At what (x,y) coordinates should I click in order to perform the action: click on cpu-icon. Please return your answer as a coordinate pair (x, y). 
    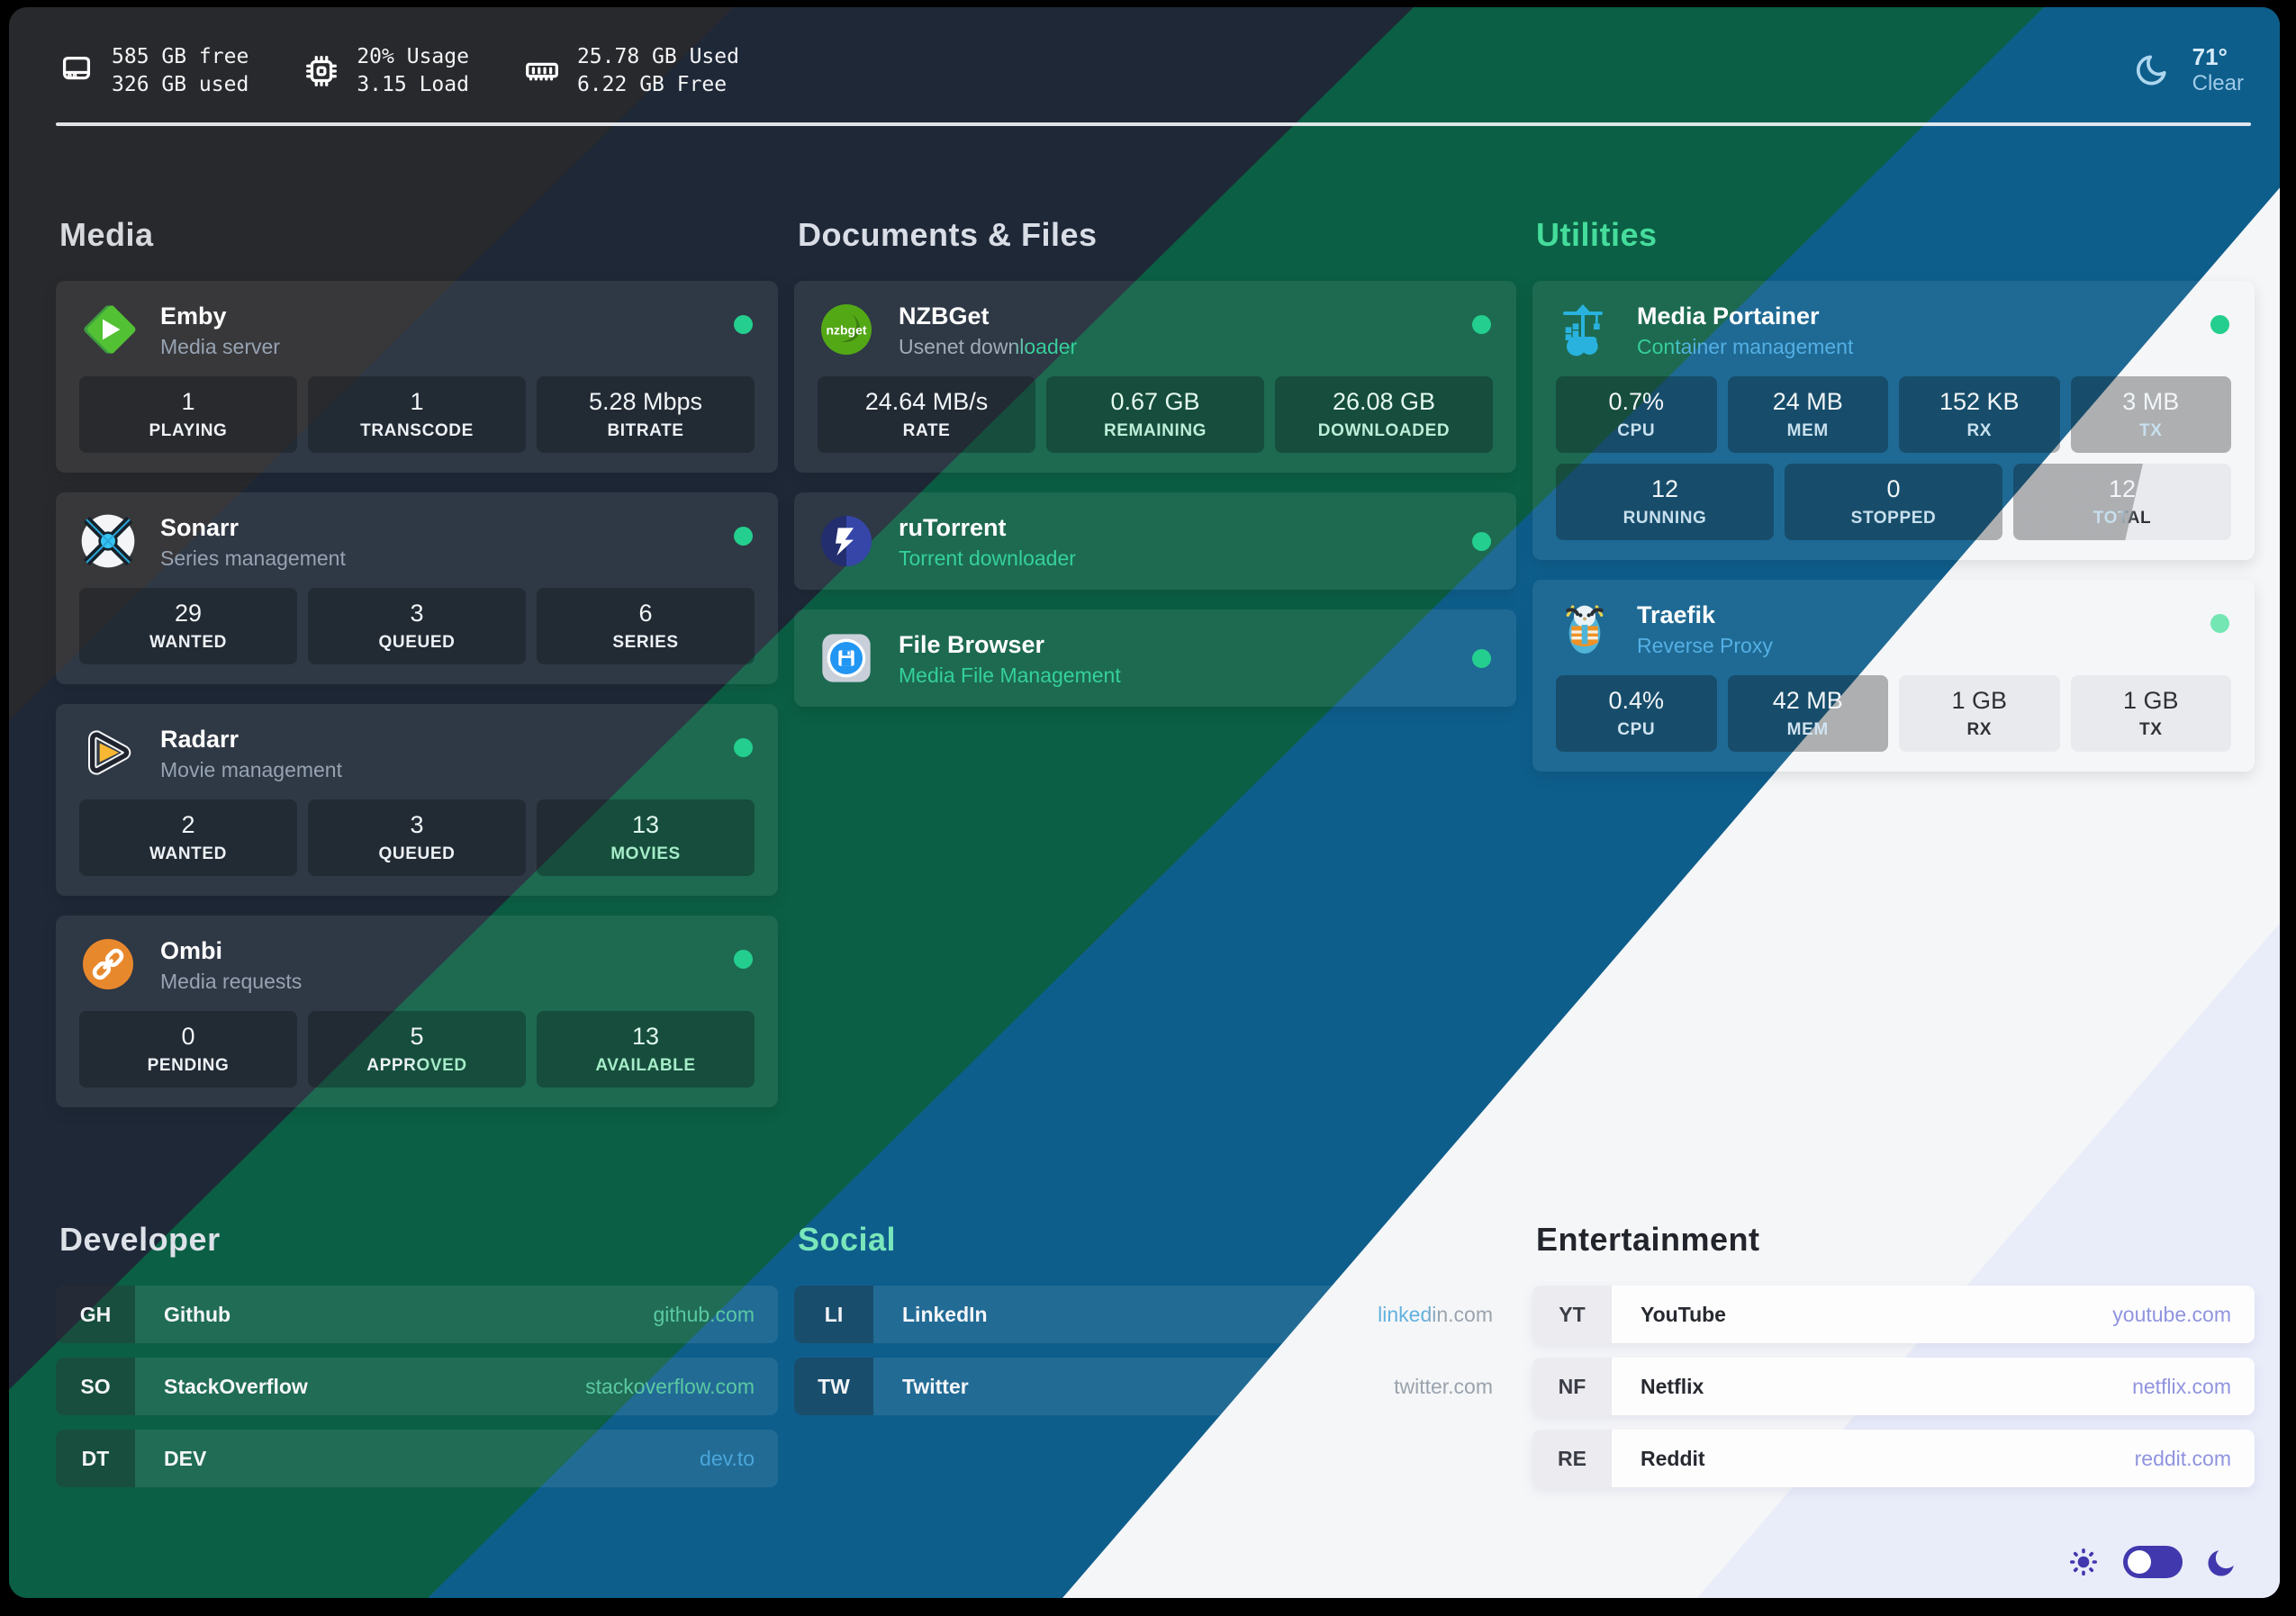
    Looking at the image, I should click on (322, 71).